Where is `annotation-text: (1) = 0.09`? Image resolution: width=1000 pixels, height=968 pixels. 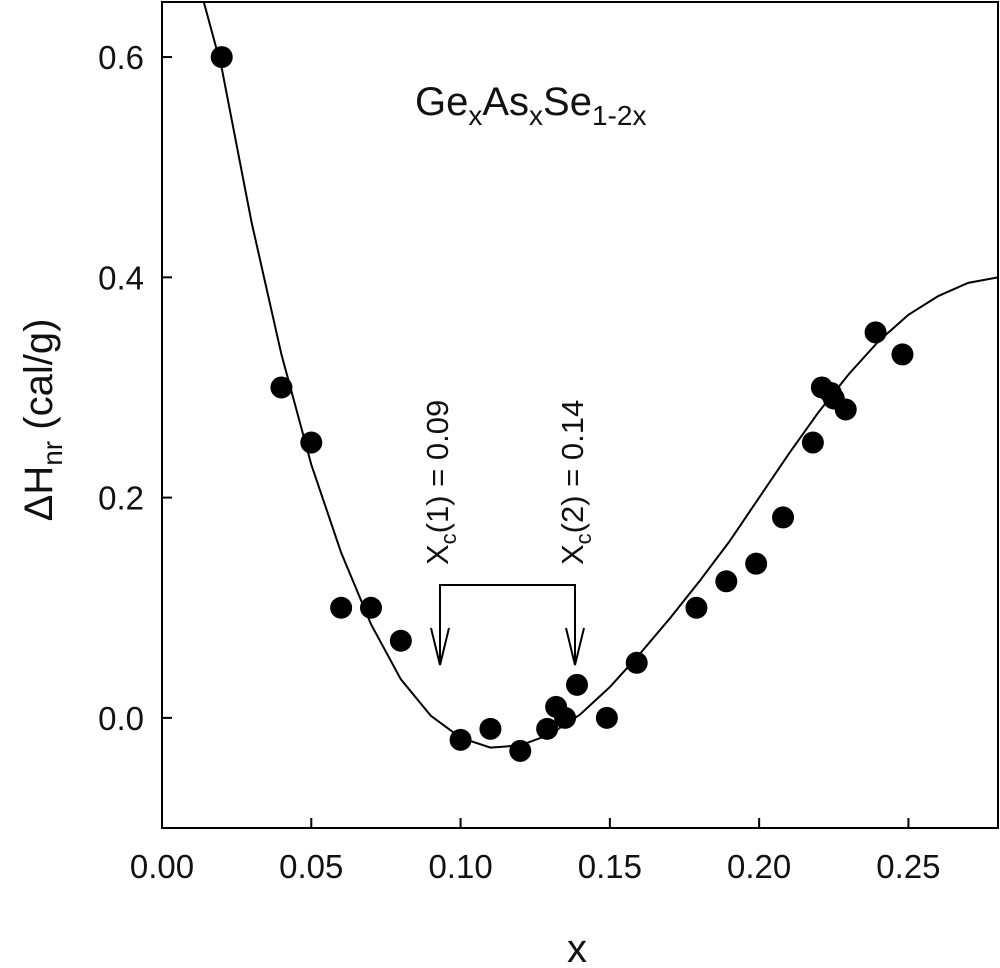 annotation-text: (1) = 0.09 is located at coordinates (437, 467).